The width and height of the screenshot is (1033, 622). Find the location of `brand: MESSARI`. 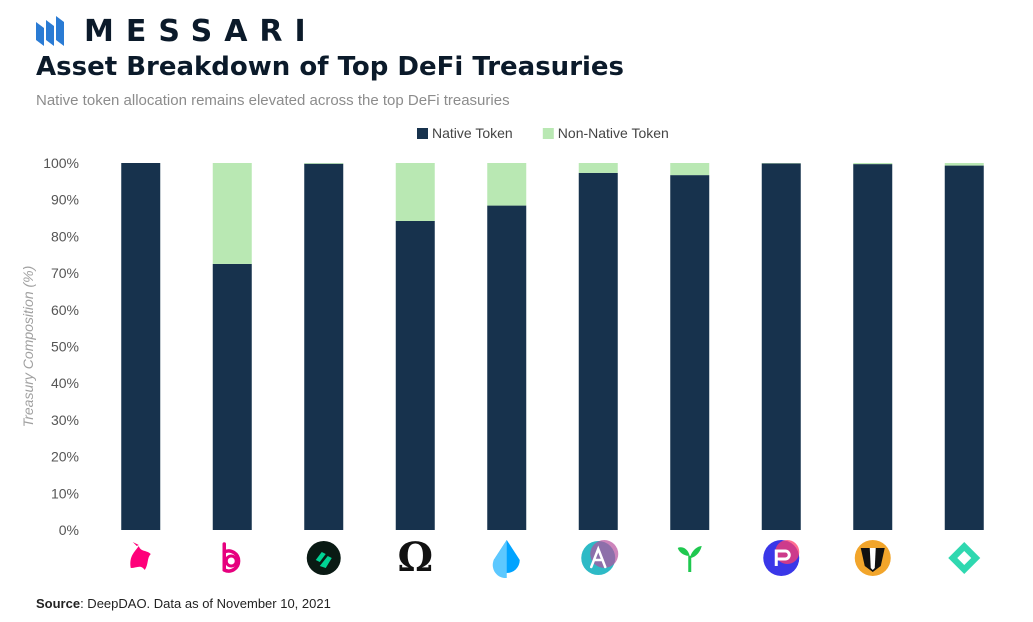

brand: MESSARI is located at coordinates (177, 31).